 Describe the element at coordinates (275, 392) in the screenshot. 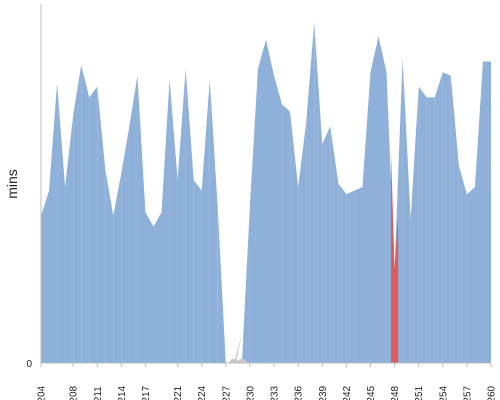

I see `x-tick-label-233: #233` at that location.